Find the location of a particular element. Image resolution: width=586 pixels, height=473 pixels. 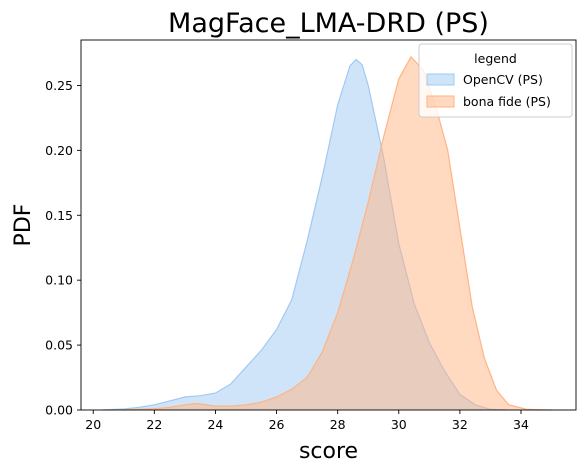

x-tick-label: 22 is located at coordinates (154, 424).